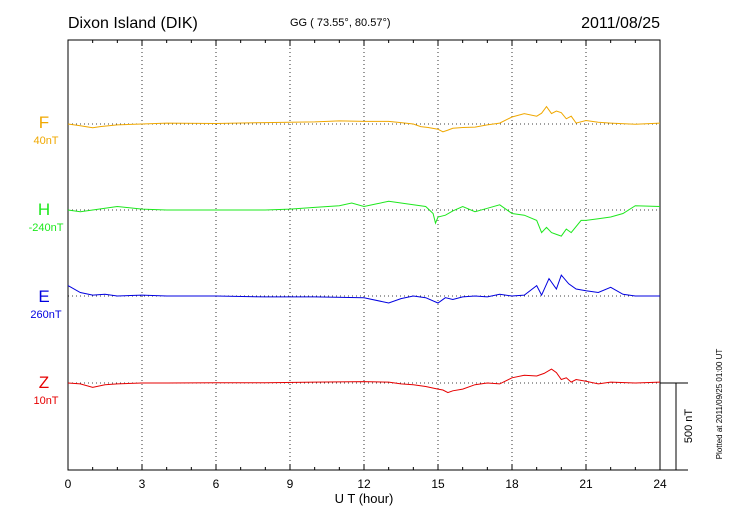 This screenshot has width=730, height=520. Describe the element at coordinates (46, 228) in the screenshot. I see `series-baseline-label-h: -240nT` at that location.